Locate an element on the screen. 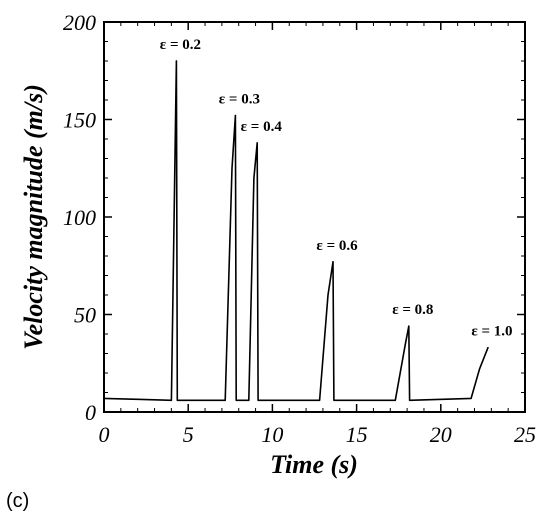 The width and height of the screenshot is (550, 522). x-tick-label: 5 is located at coordinates (188, 434).